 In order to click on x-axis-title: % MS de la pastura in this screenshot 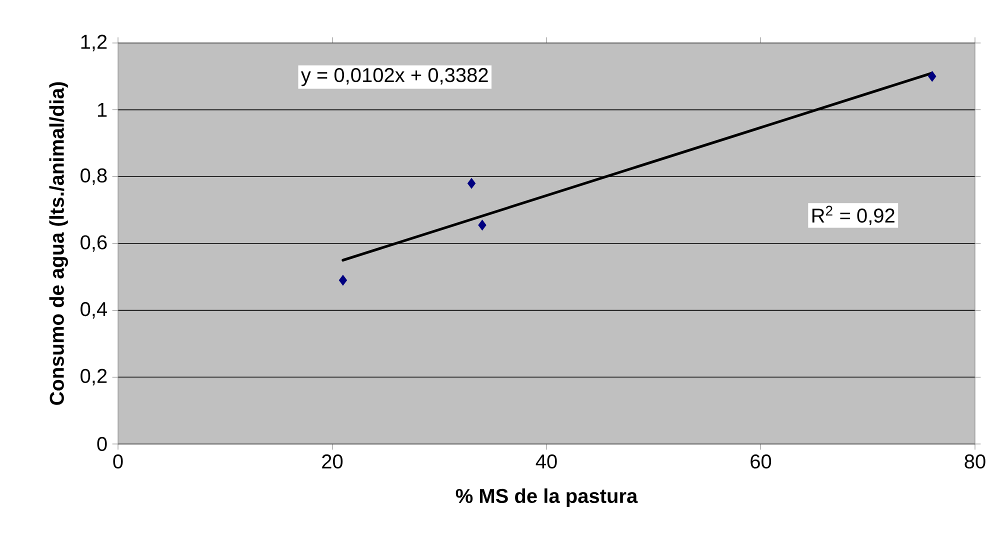, I will do `click(547, 497)`.